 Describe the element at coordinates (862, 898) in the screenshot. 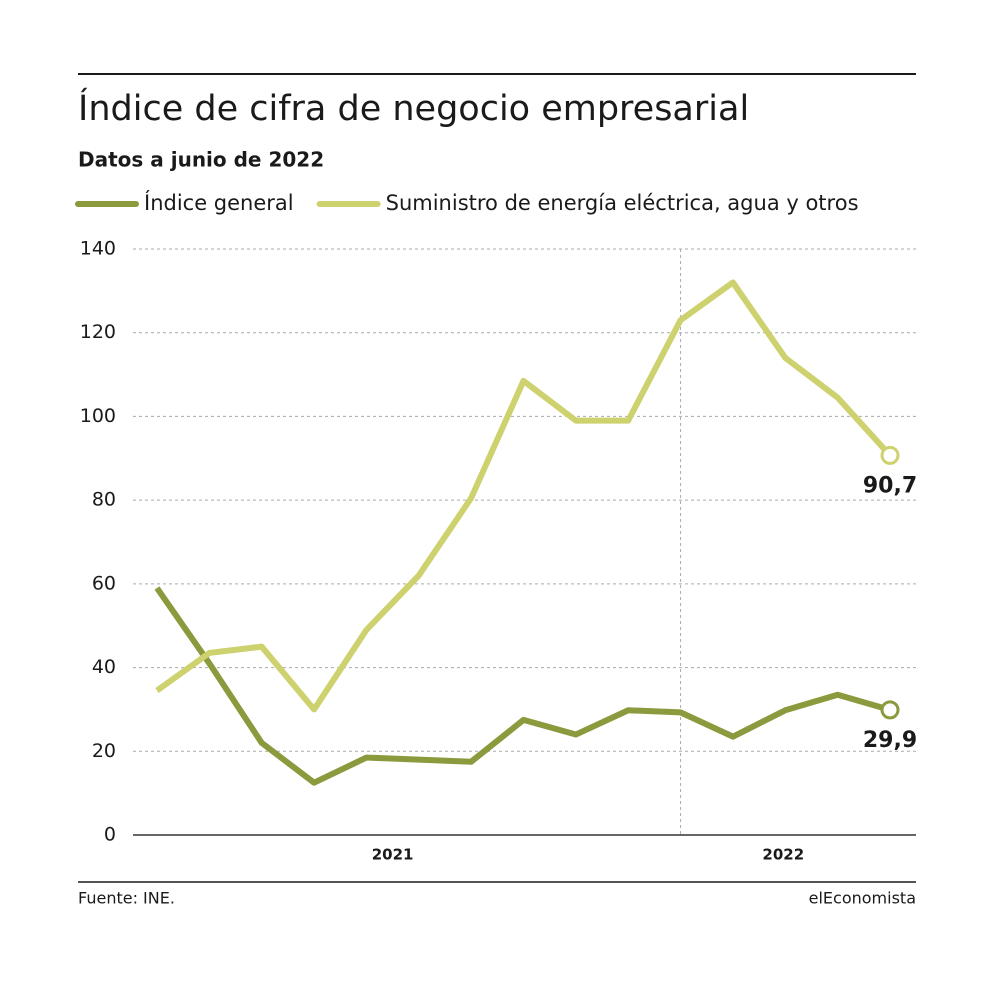

I see `brand: elEconomista` at that location.